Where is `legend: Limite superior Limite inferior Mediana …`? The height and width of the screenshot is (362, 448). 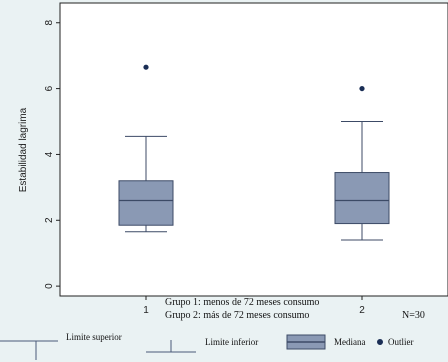
legend: Limite superior Limite inferior Mediana … is located at coordinates (207, 346).